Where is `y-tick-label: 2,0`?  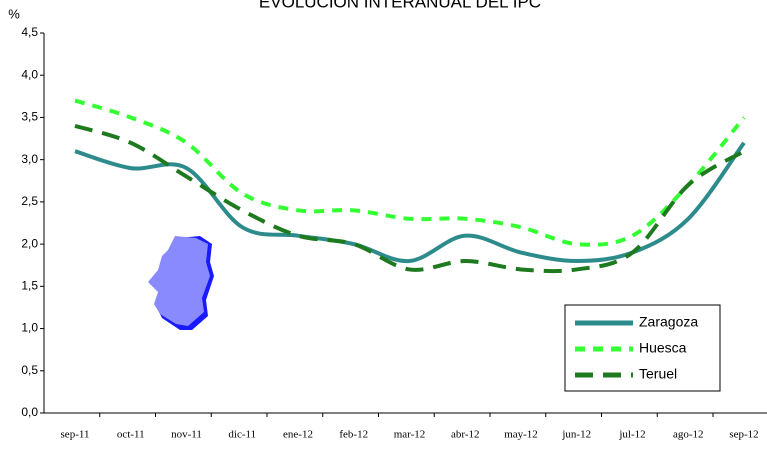
y-tick-label: 2,0 is located at coordinates (29, 243).